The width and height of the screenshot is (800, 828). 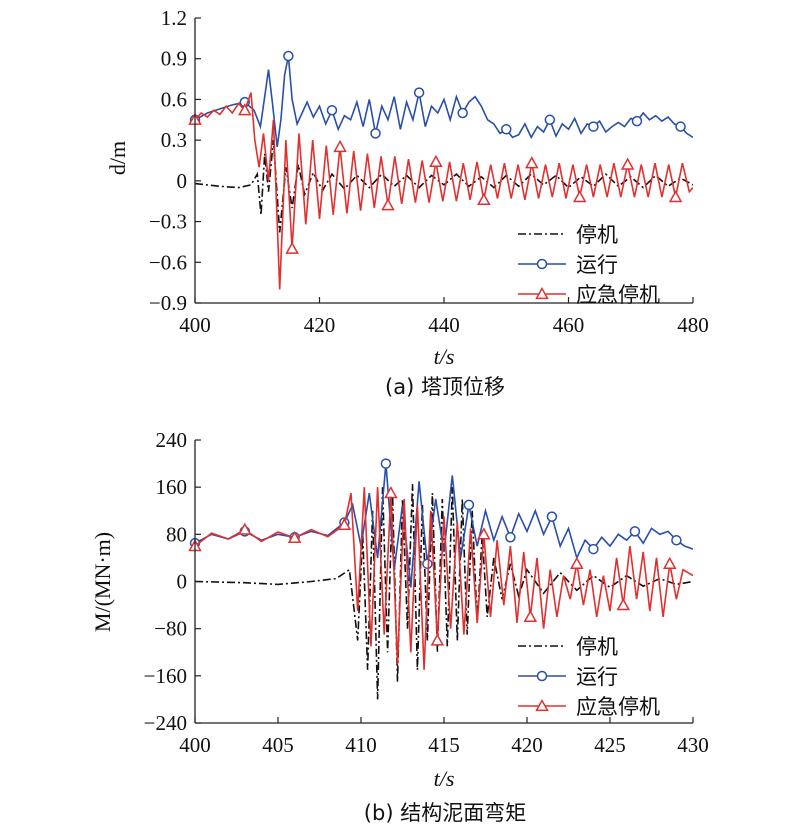 What do you see at coordinates (165, 723) in the screenshot?
I see `y-tick-label: −240` at bounding box center [165, 723].